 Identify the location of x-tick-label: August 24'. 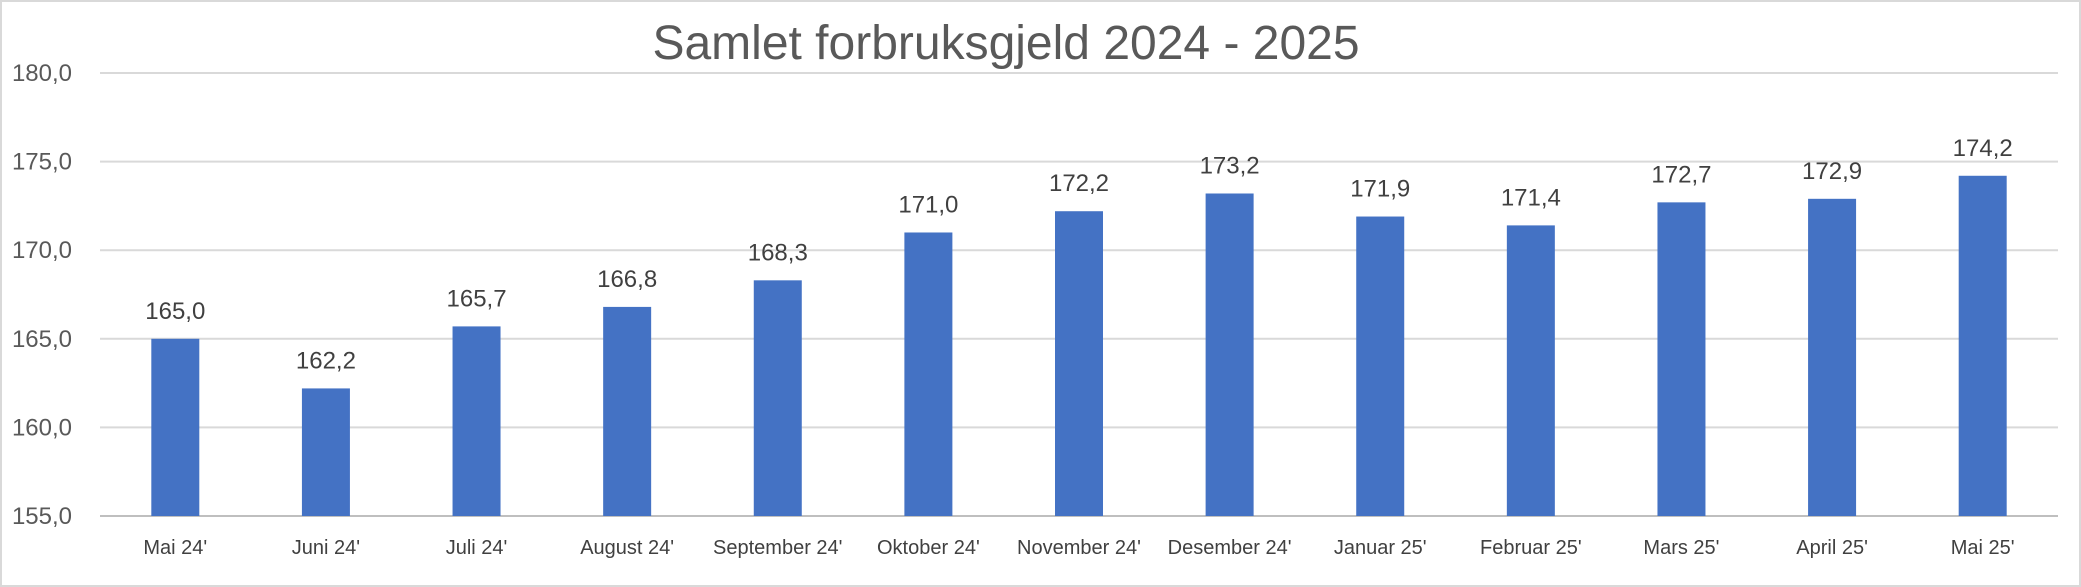
(627, 548).